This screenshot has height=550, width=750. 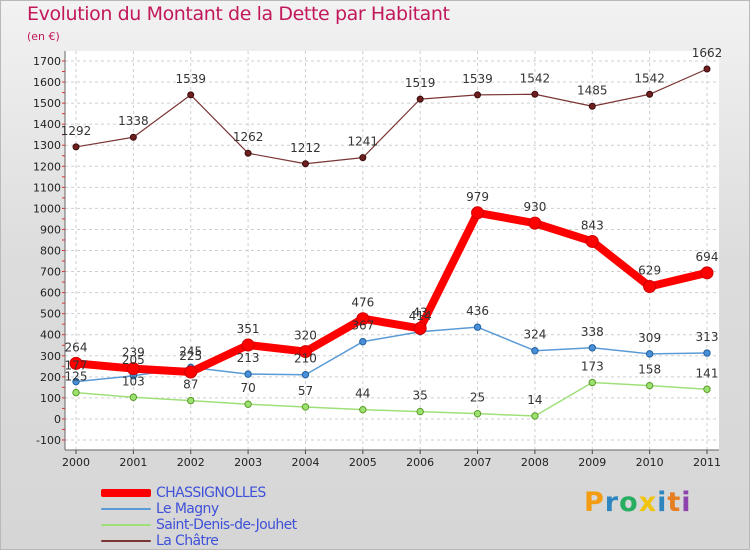 What do you see at coordinates (648, 502) in the screenshot?
I see `logo-letter: x` at bounding box center [648, 502].